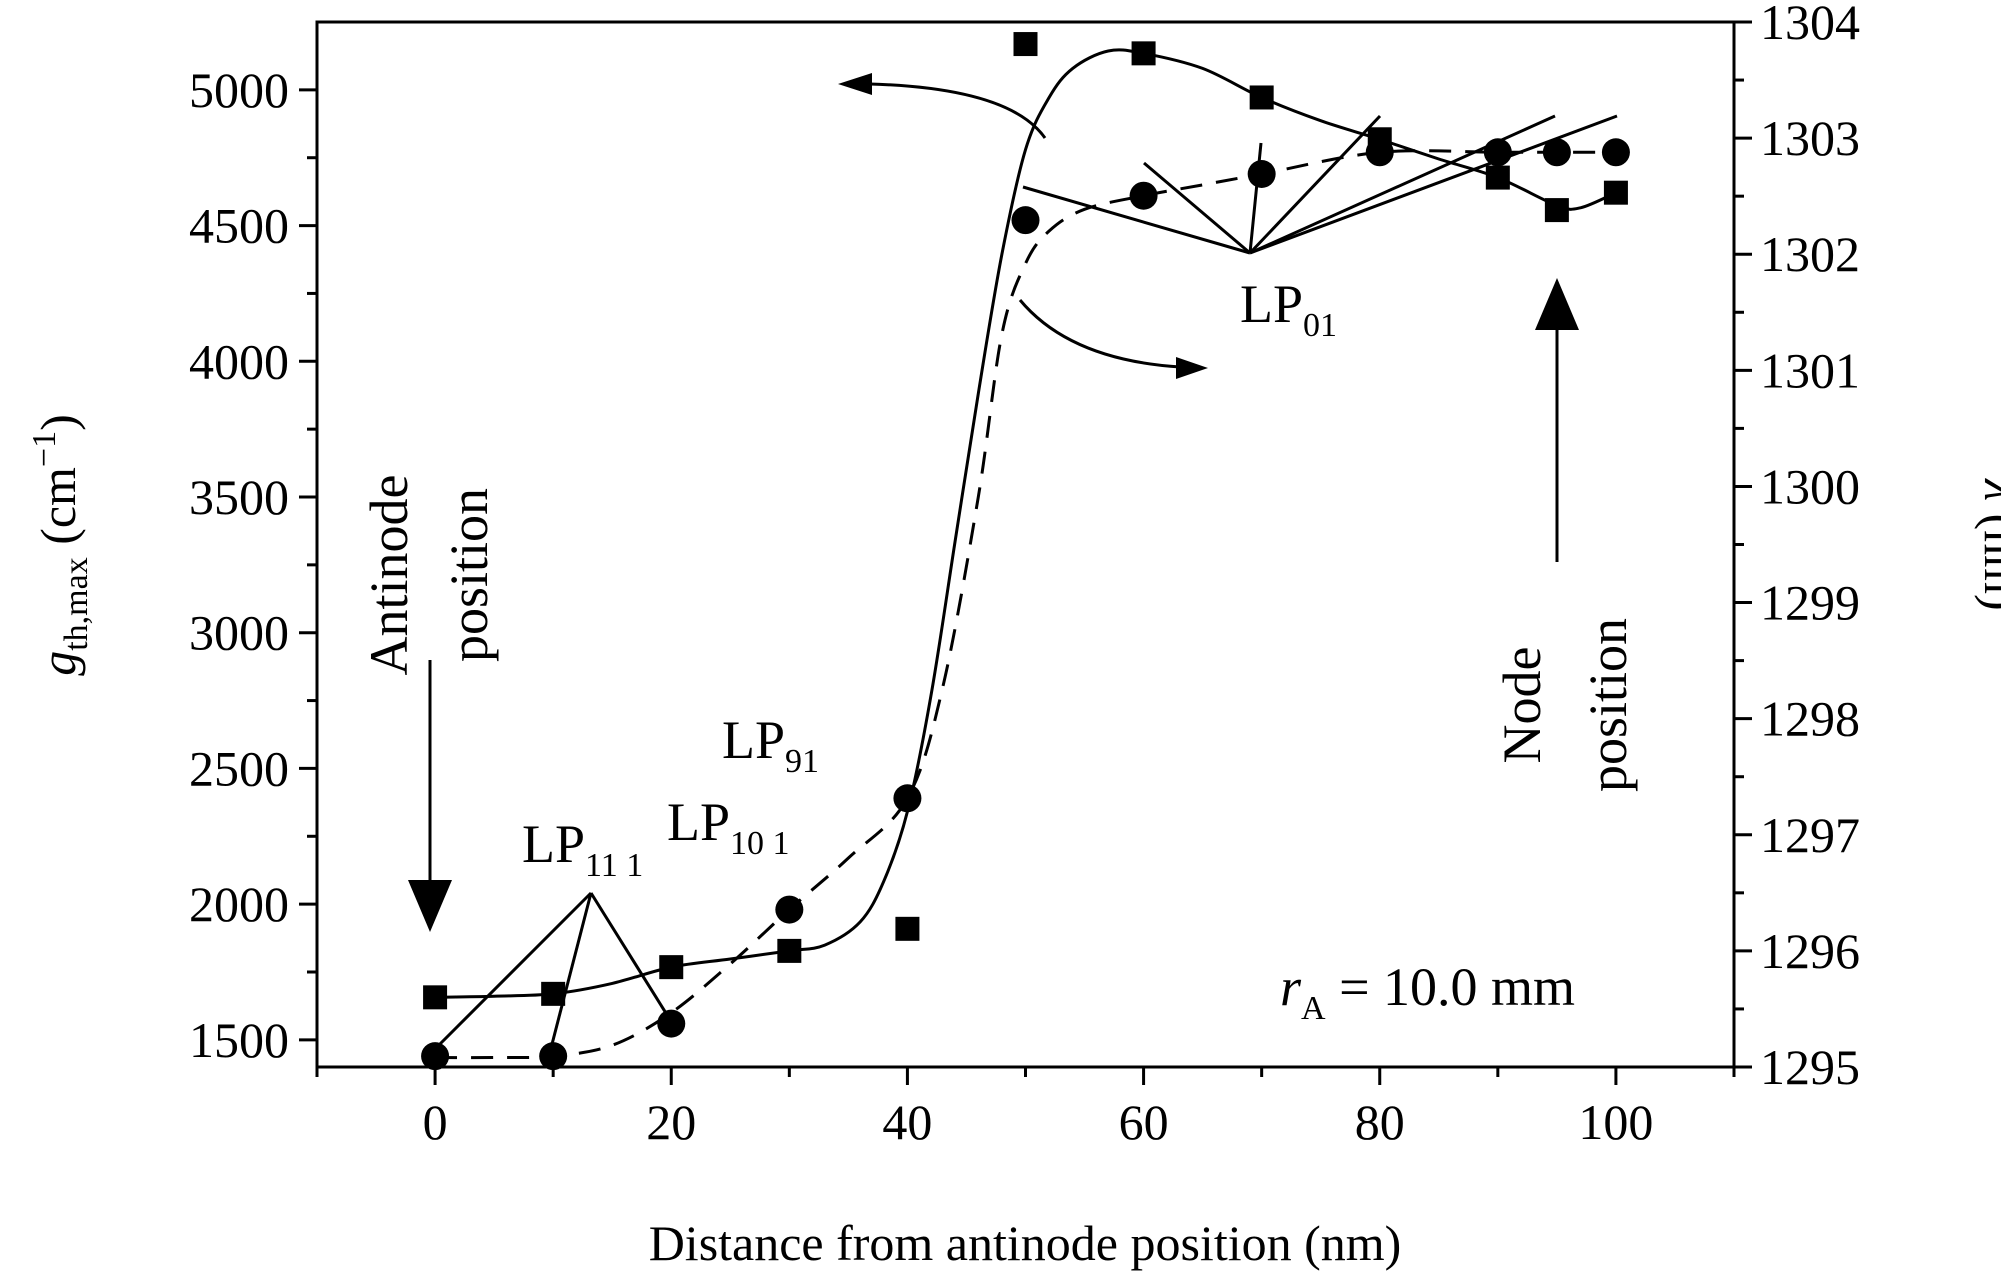  What do you see at coordinates (239, 90) in the screenshot?
I see `y-left-tick-label: 5000` at bounding box center [239, 90].